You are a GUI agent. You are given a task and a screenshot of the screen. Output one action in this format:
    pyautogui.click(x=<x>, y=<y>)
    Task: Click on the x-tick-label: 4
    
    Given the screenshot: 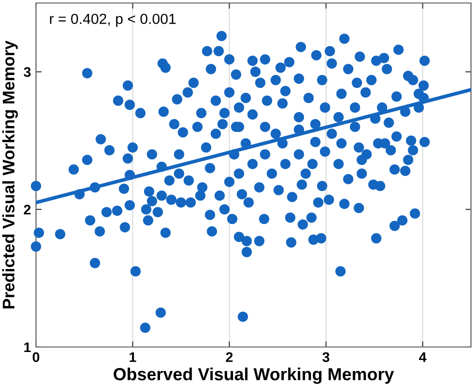 What is the action you would take?
    pyautogui.click(x=422, y=357)
    